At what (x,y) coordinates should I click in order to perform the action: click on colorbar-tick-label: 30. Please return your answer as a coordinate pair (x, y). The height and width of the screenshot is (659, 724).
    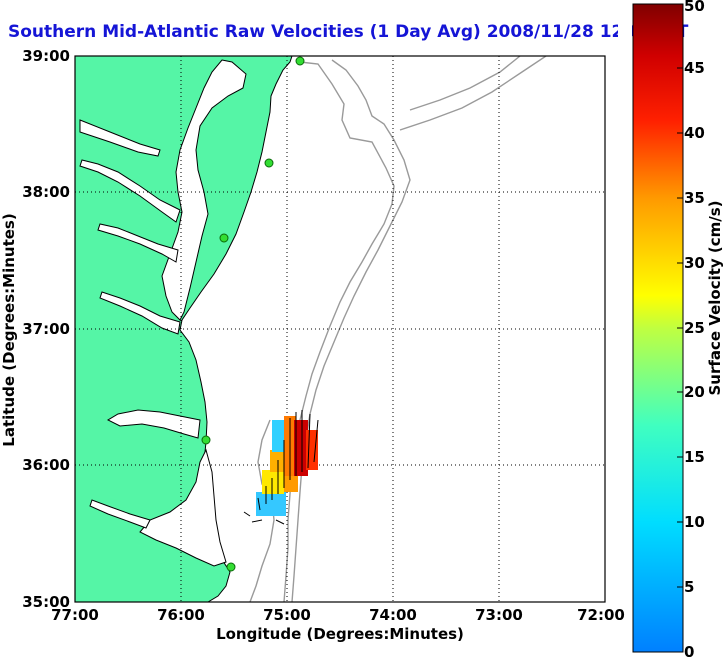
    Looking at the image, I should click on (694, 263).